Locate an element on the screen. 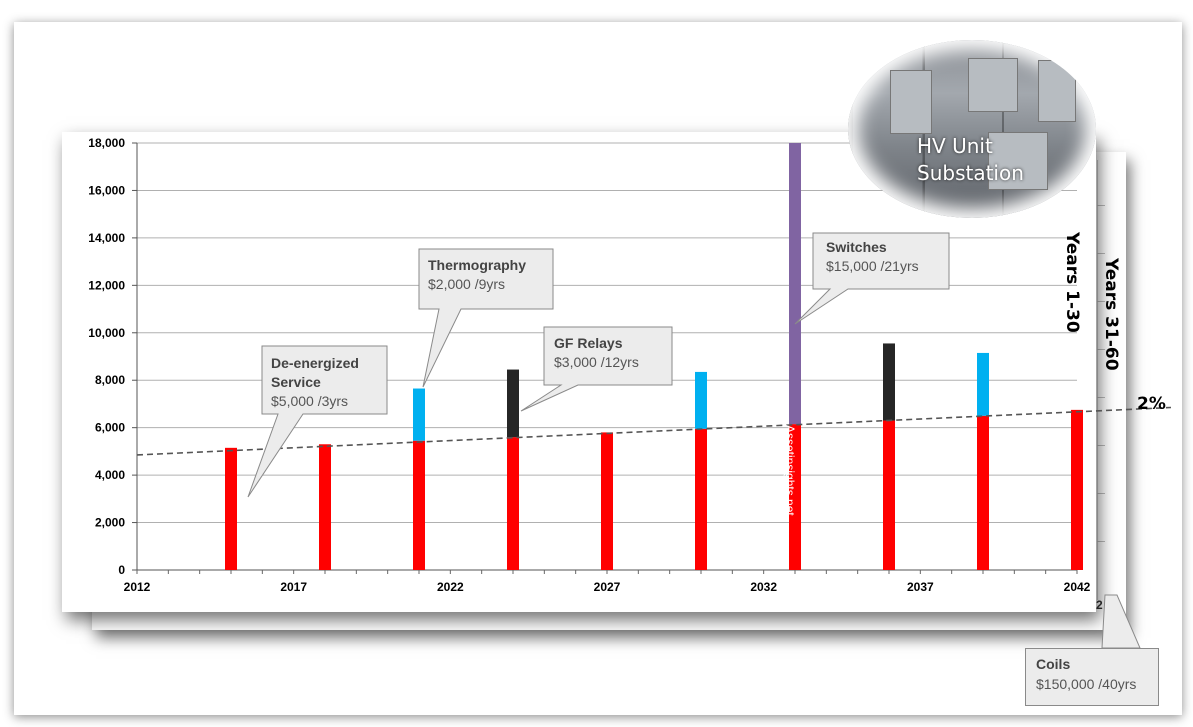 The image size is (1193, 727). trendline-label: 2% is located at coordinates (1151, 404).